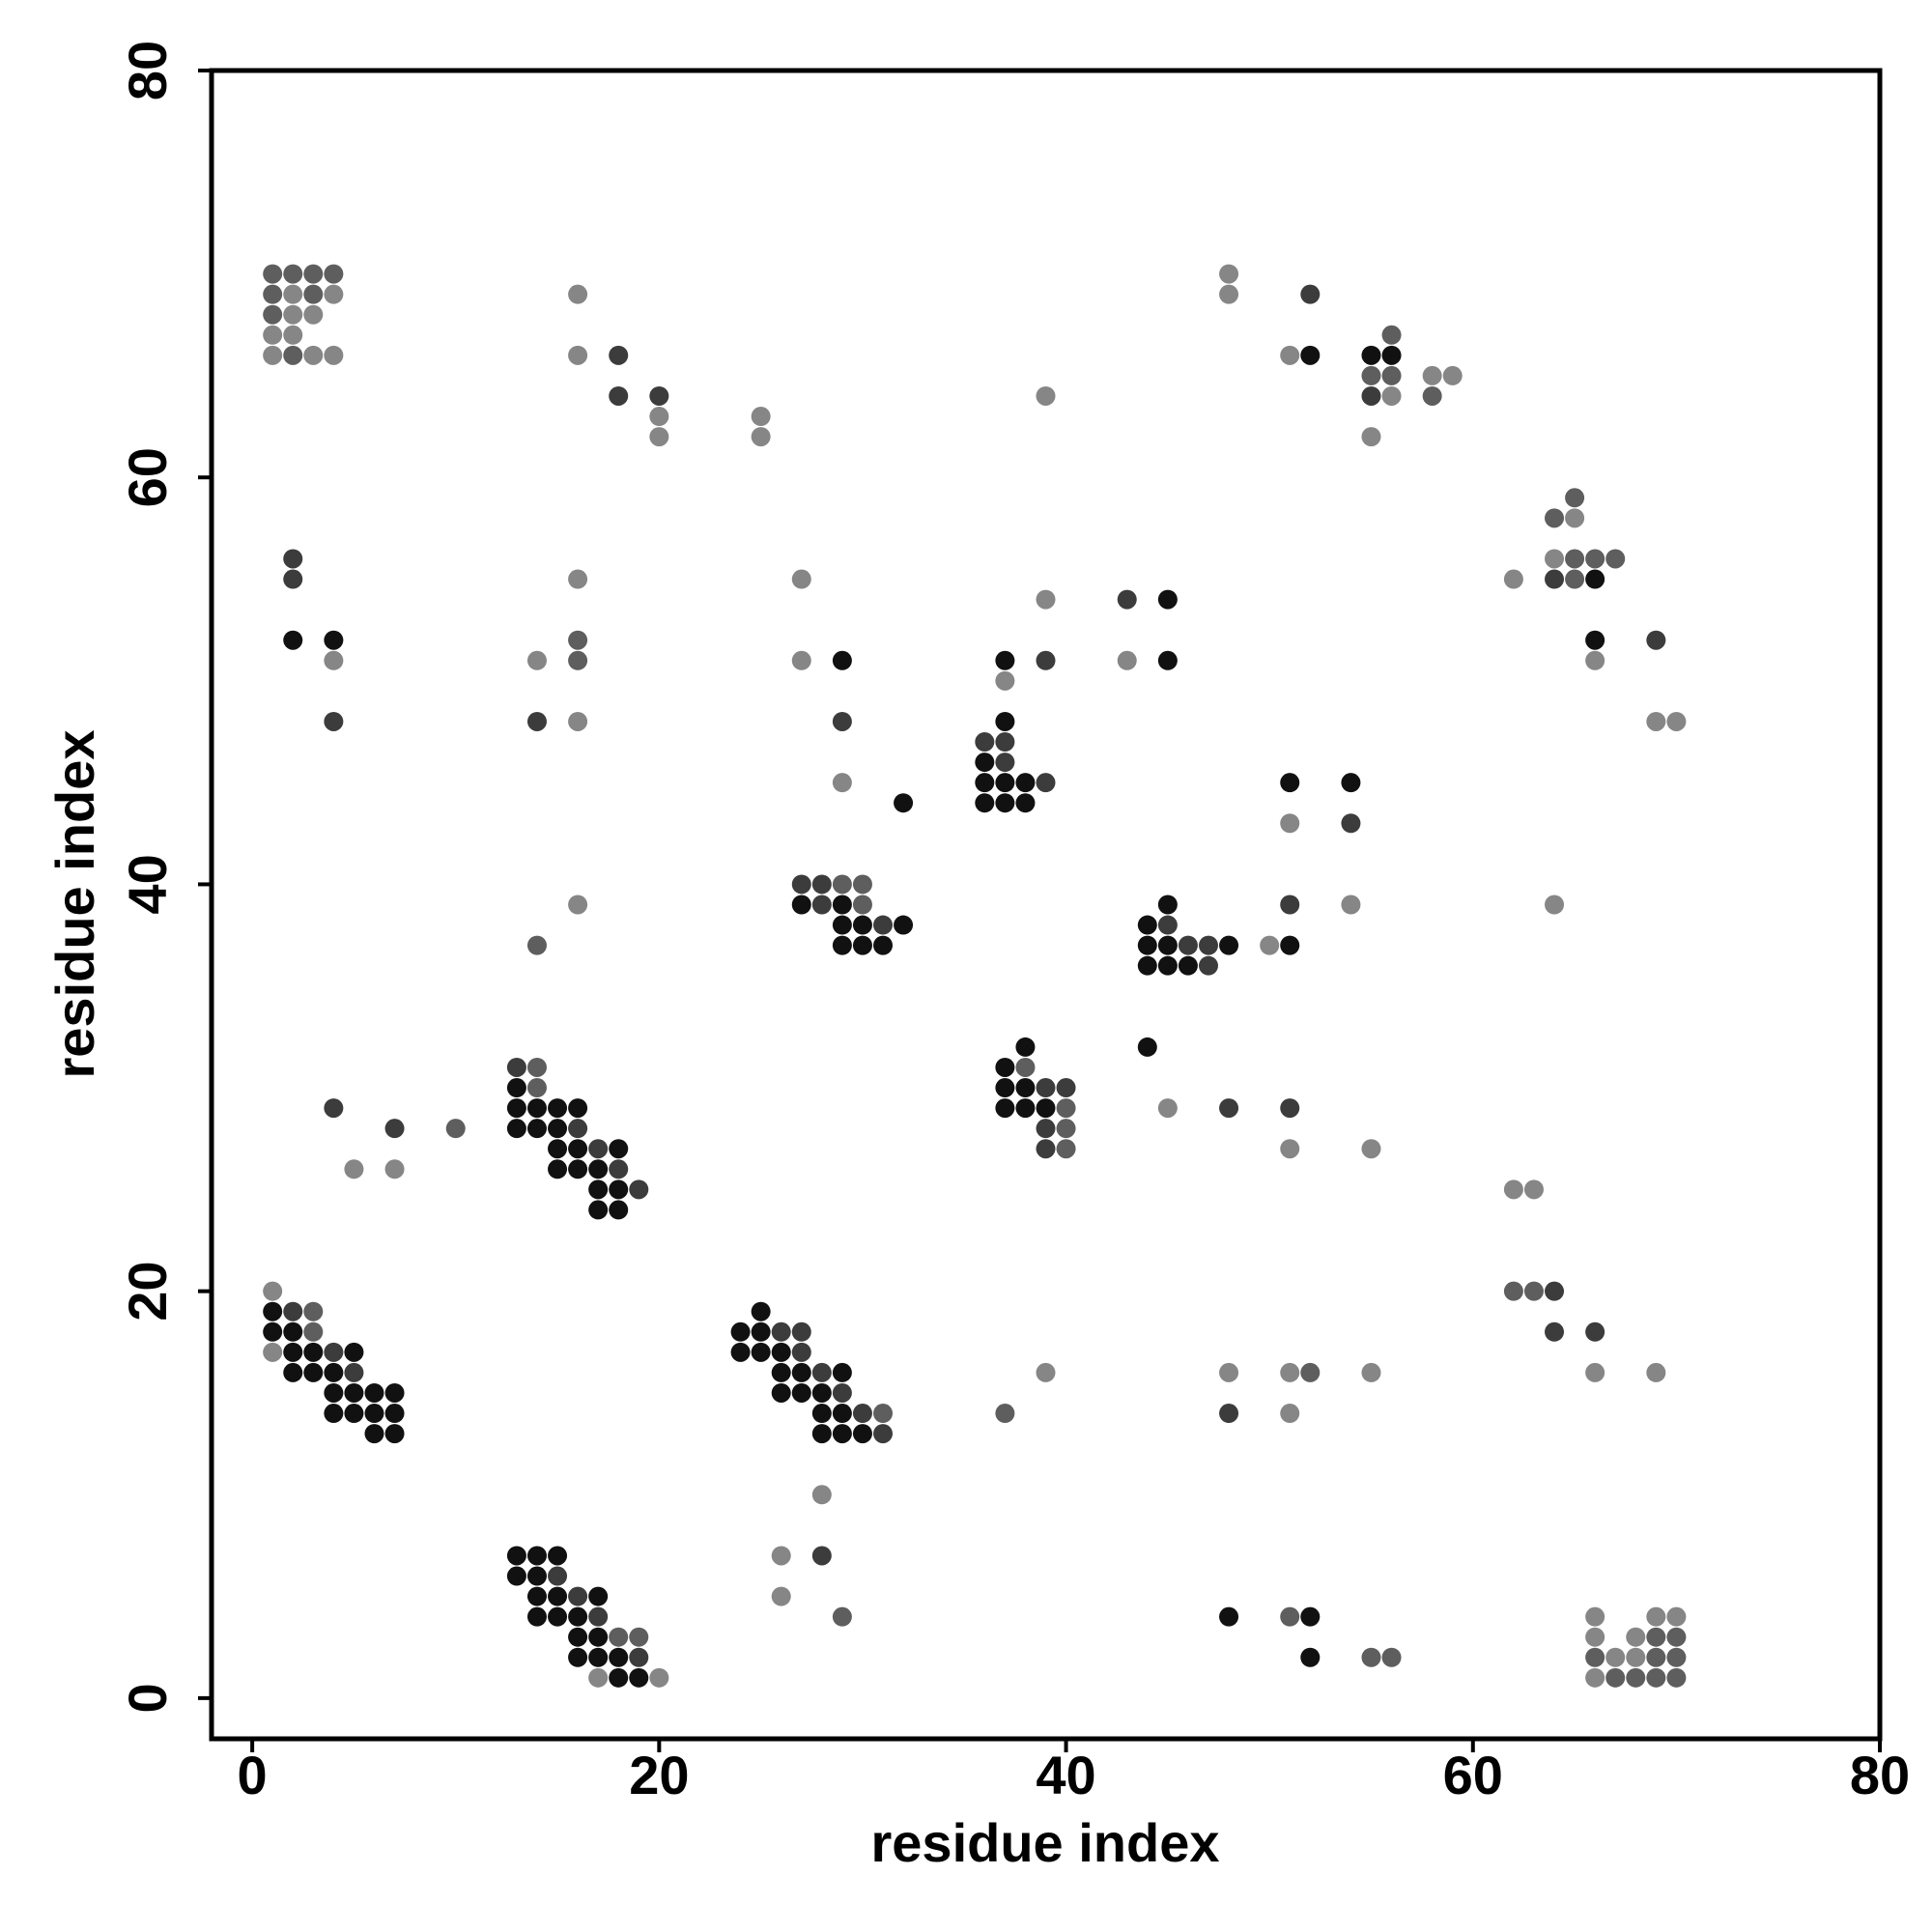 This screenshot has width=1932, height=1932. What do you see at coordinates (147, 1291) in the screenshot?
I see `y-tick-label: 20` at bounding box center [147, 1291].